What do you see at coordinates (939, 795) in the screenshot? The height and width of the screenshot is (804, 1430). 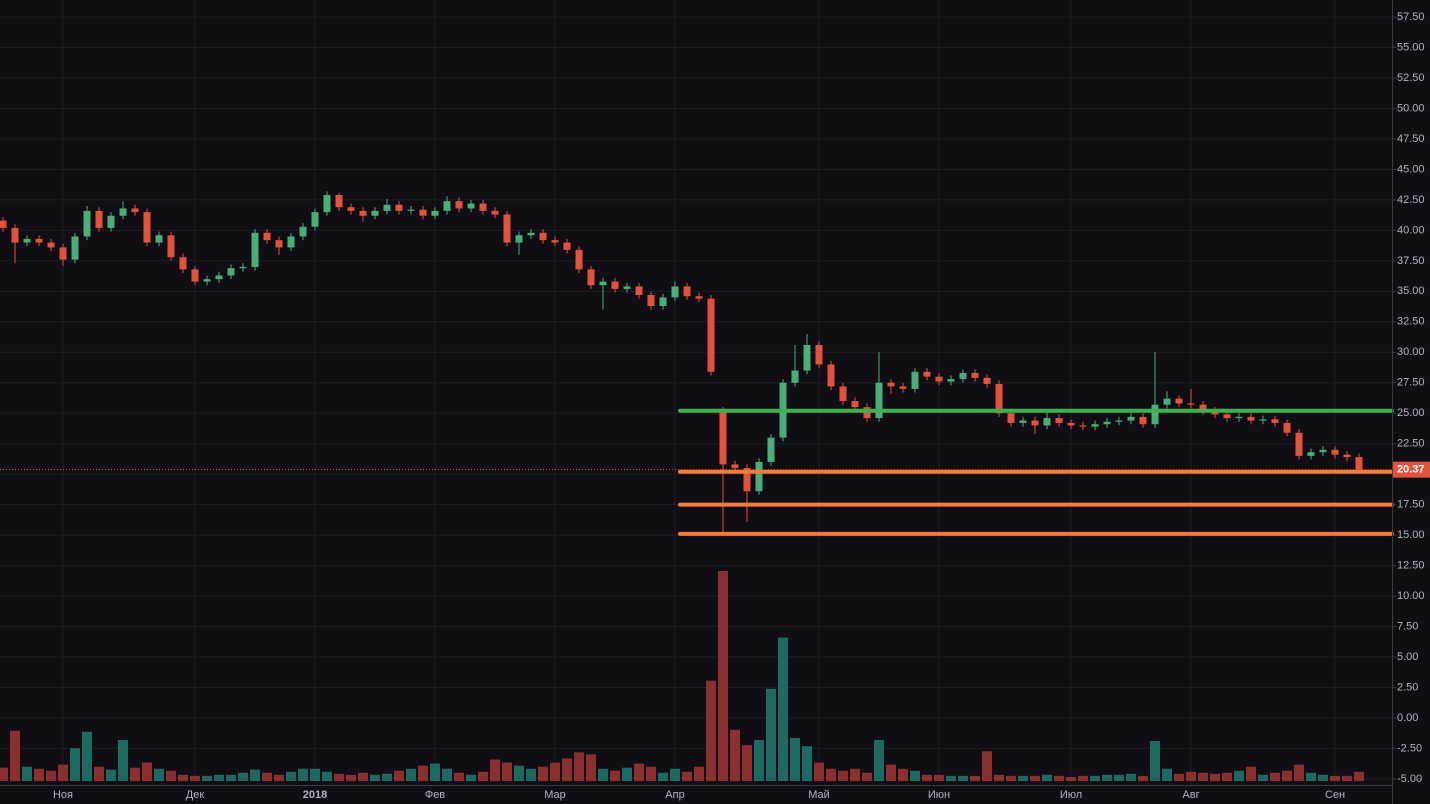 I see `x-tick-label: Июн` at bounding box center [939, 795].